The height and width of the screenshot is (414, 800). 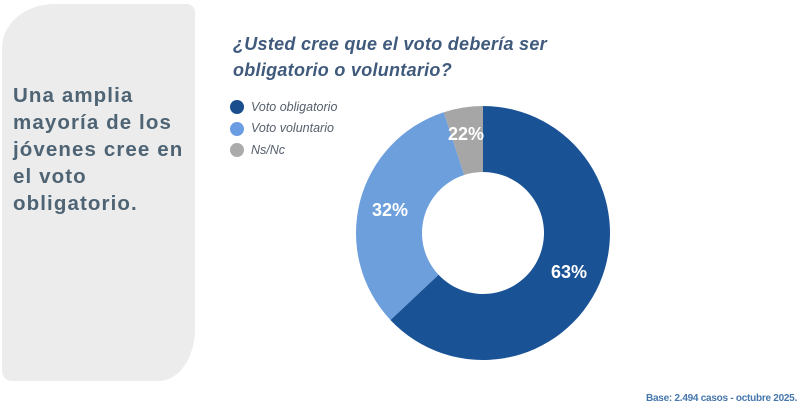 I want to click on svg-text: 32%, so click(x=390, y=210).